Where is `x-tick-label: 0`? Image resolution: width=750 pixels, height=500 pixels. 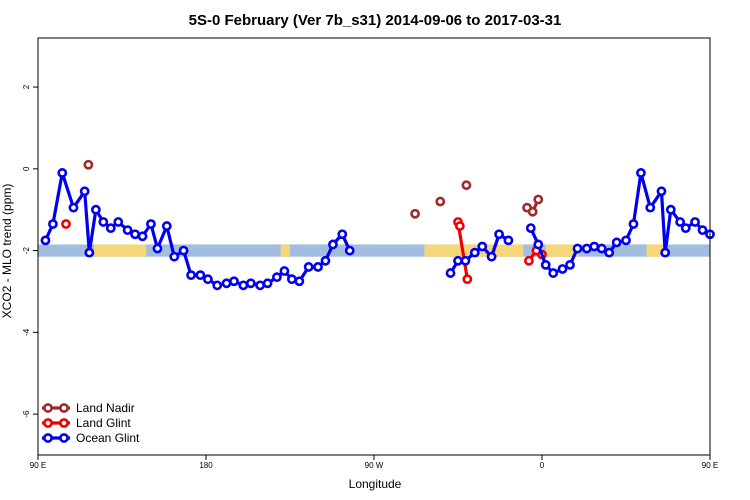
x-tick-label: 0 is located at coordinates (542, 465).